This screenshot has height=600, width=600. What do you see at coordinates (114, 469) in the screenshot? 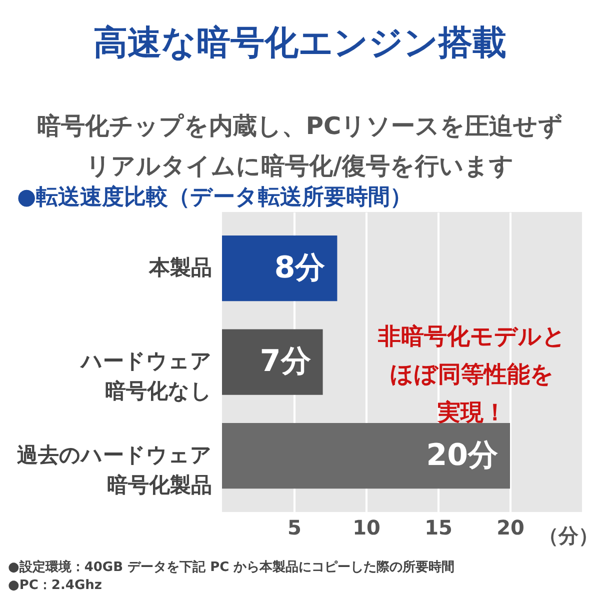
I see `y-tick-label: 過去のハードウェア暗号化製品` at bounding box center [114, 469].